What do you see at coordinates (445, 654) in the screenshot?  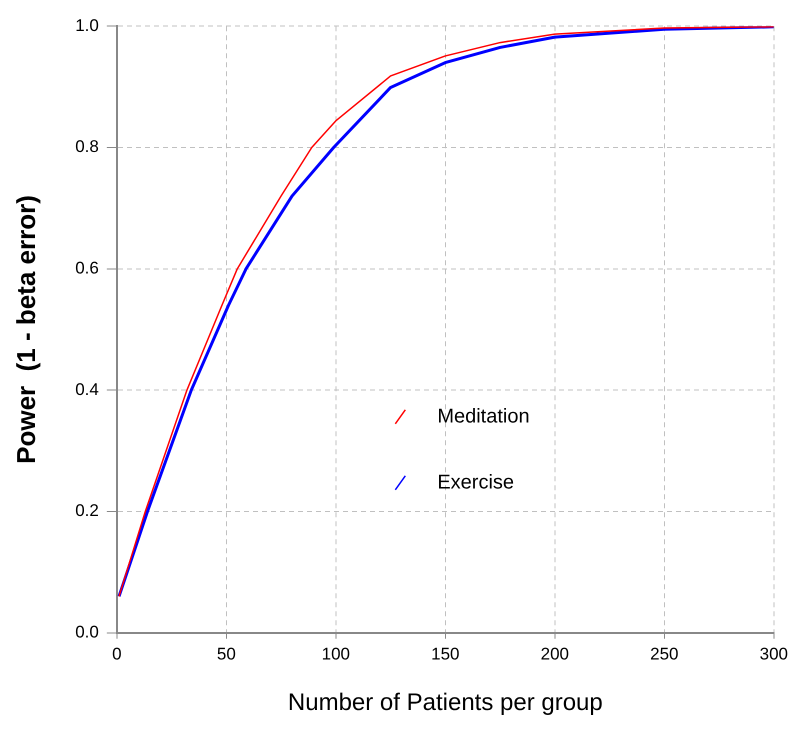 I see `x-tick-label: 150` at bounding box center [445, 654].